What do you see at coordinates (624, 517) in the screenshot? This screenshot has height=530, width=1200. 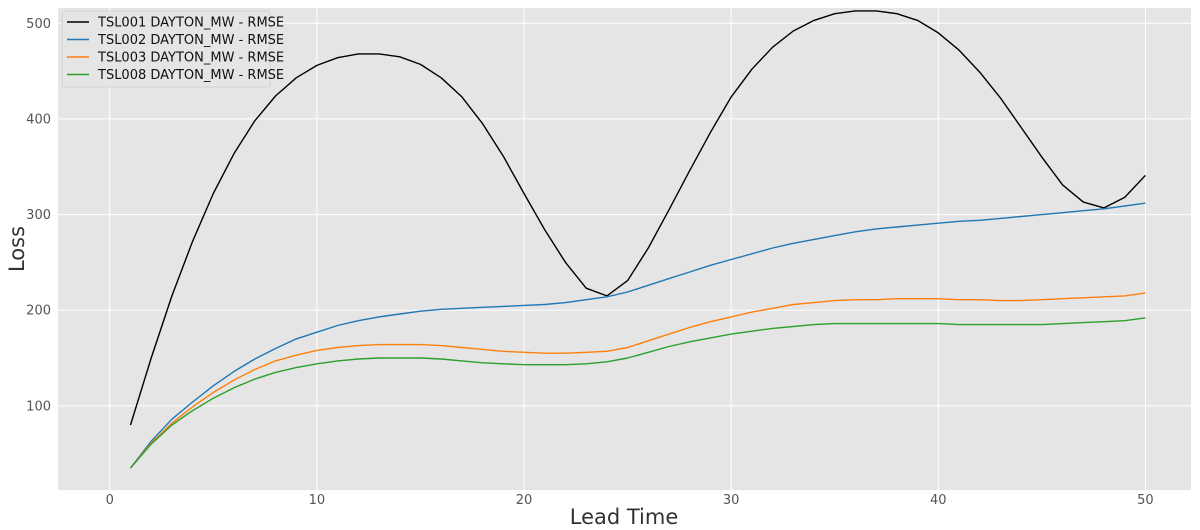 I see `x-axis-title: Lead Time` at bounding box center [624, 517].